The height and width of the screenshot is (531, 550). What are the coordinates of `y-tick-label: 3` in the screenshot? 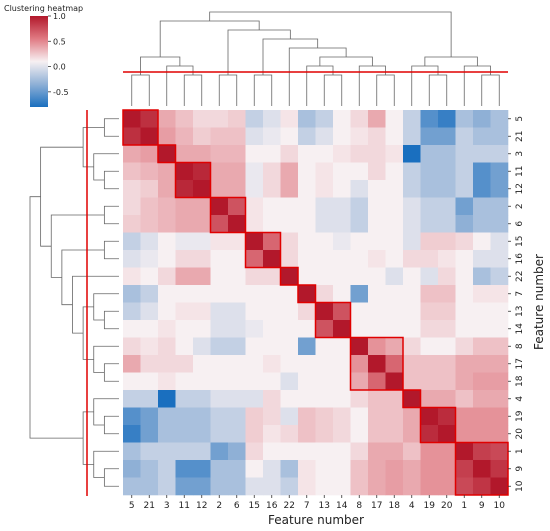 It's located at (520, 154).